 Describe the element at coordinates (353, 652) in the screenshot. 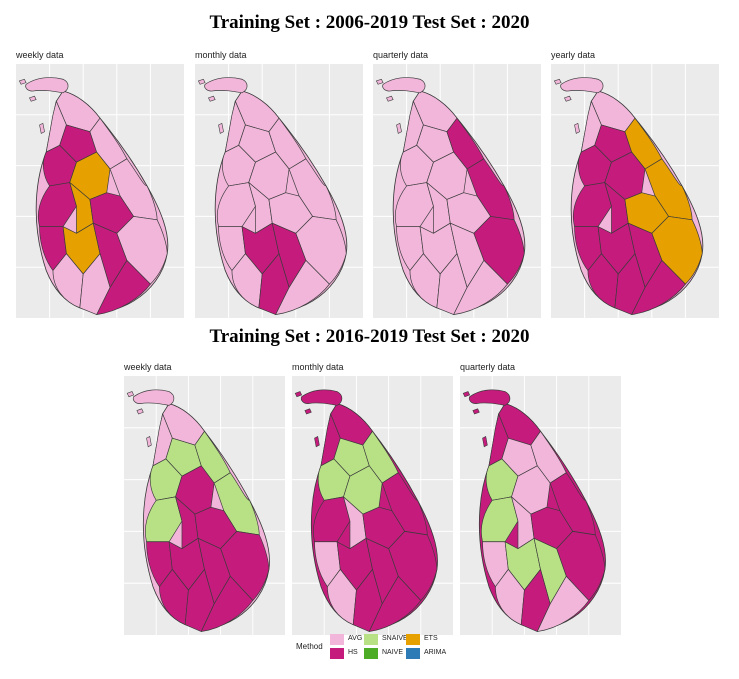

I see `legend-label: HS` at that location.